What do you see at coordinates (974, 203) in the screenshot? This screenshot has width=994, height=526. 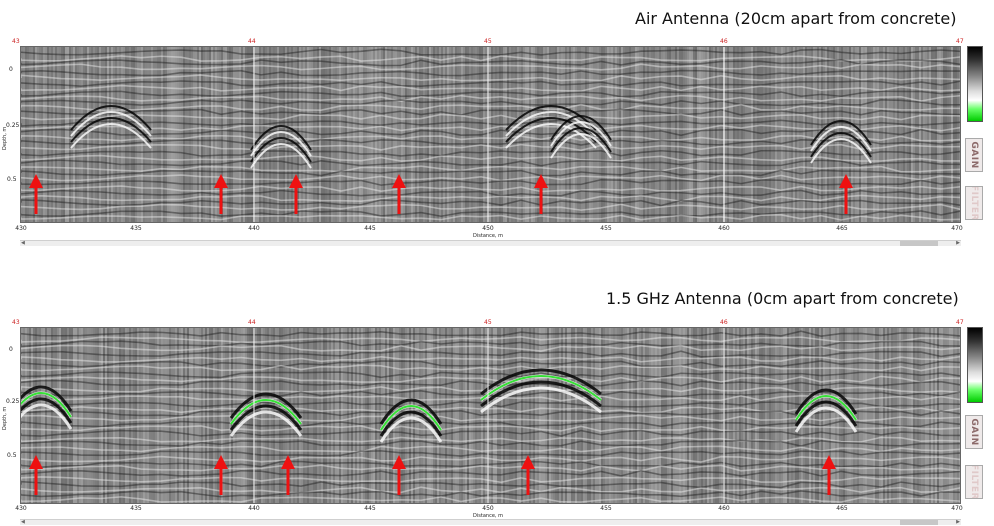 I see `top-filter-button: FILTER` at bounding box center [974, 203].